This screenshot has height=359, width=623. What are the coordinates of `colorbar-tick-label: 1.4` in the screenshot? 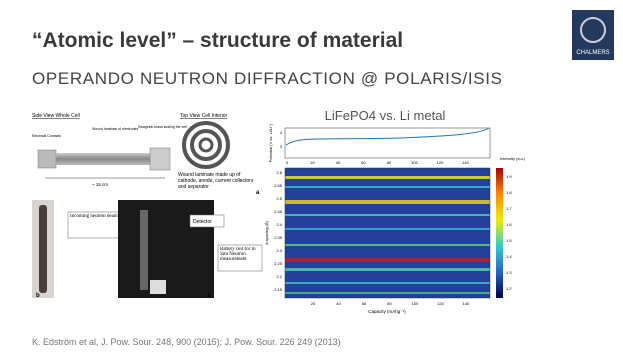 It's located at (509, 256).